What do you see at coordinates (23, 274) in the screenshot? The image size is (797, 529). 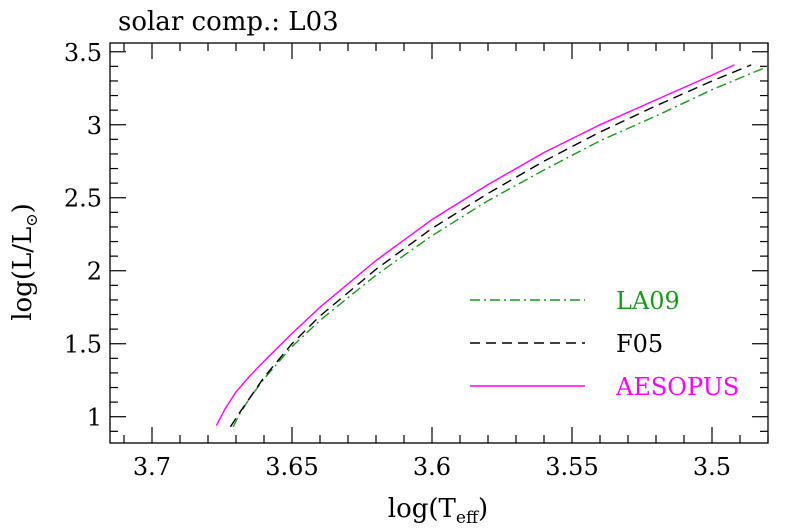 I see `y-axis-label-prefix: log(L/L` at bounding box center [23, 274].